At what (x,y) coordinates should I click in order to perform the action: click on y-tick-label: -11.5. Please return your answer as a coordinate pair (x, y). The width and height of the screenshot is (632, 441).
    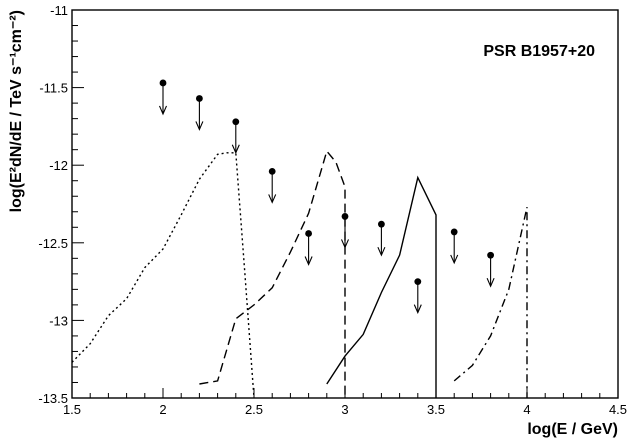
    Looking at the image, I should click on (53, 88).